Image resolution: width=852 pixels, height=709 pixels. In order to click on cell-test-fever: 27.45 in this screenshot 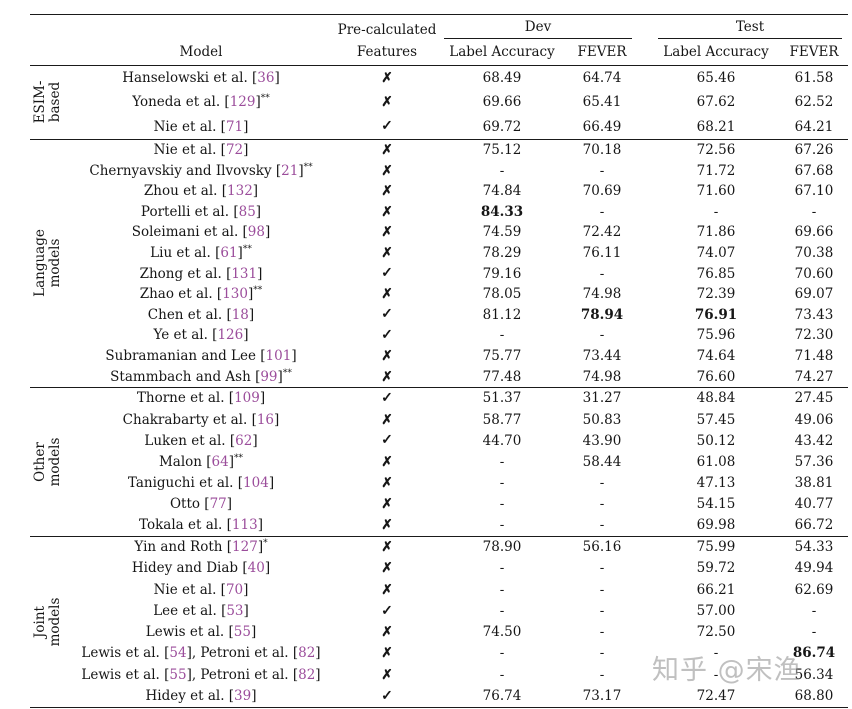, I will do `click(814, 398)`.